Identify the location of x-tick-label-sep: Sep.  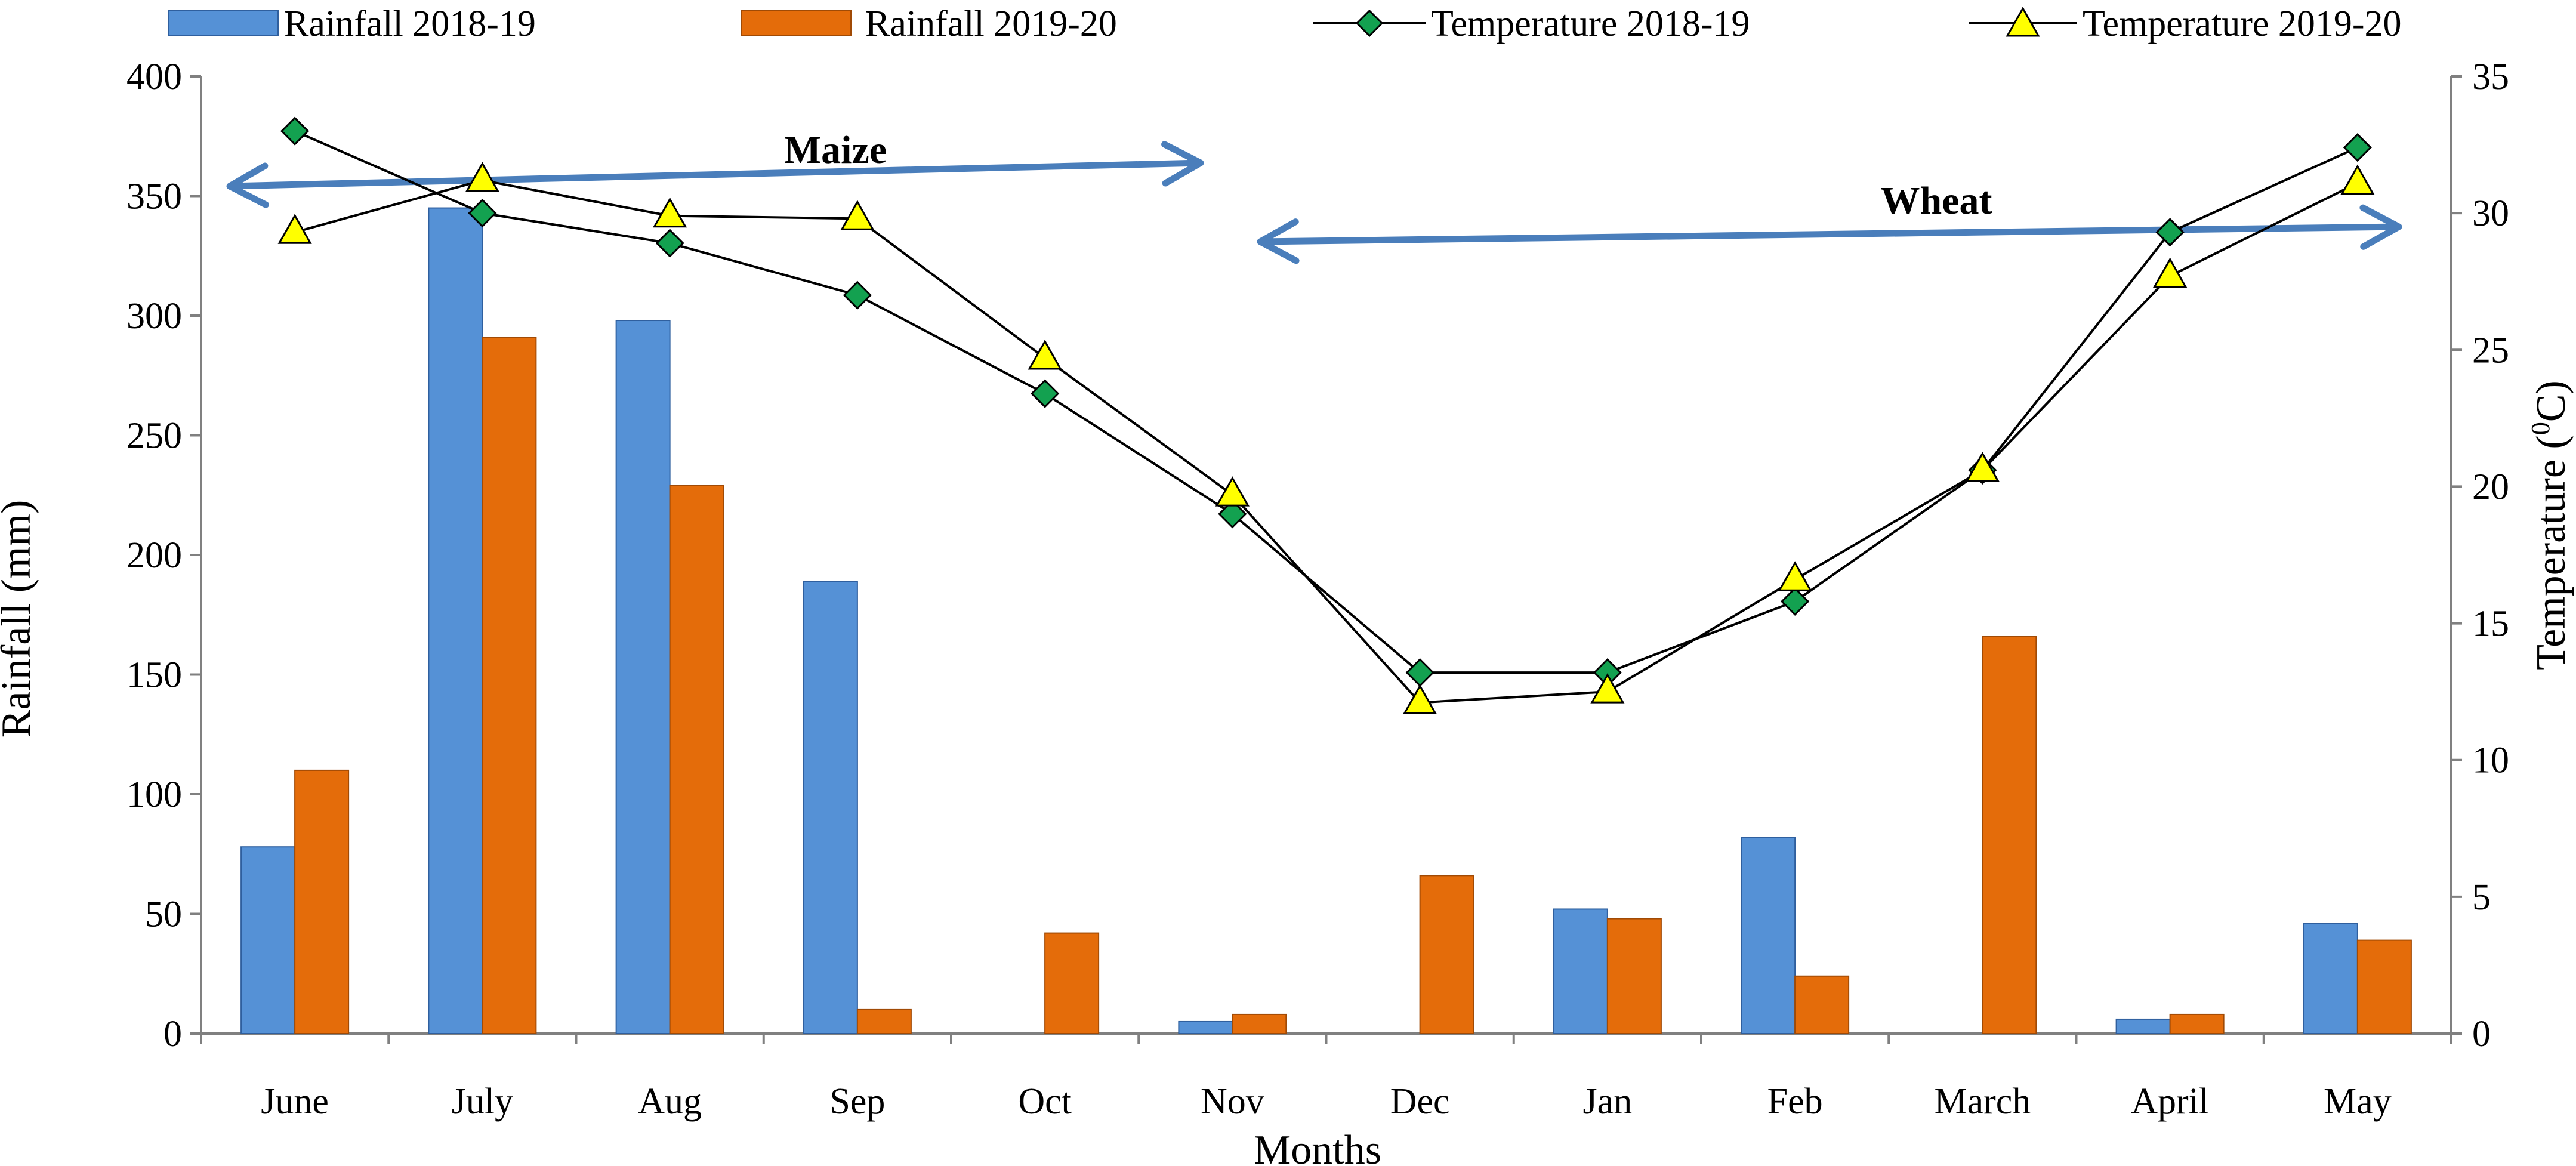
(857, 1101).